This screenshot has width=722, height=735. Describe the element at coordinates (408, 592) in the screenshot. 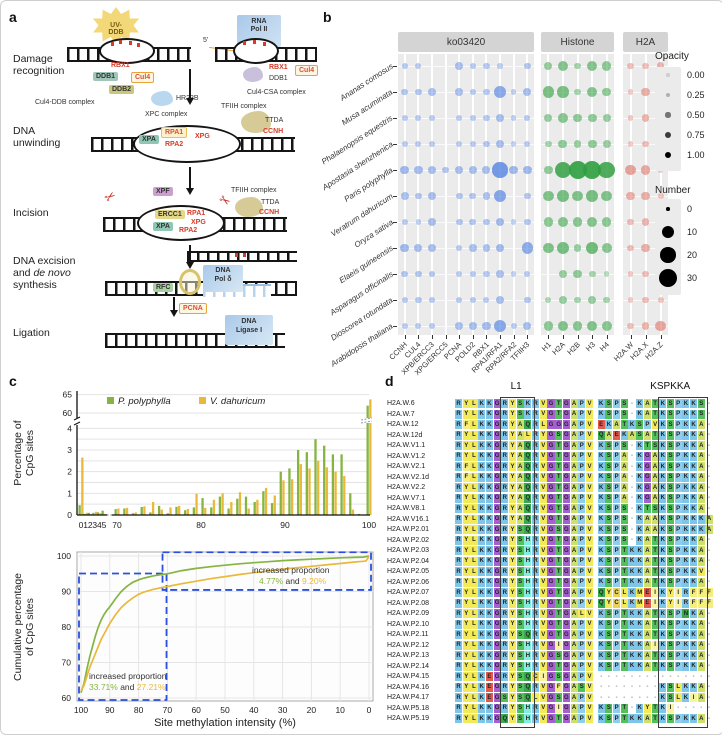

I see `sequence-name: H2A.W.P2.07` at that location.